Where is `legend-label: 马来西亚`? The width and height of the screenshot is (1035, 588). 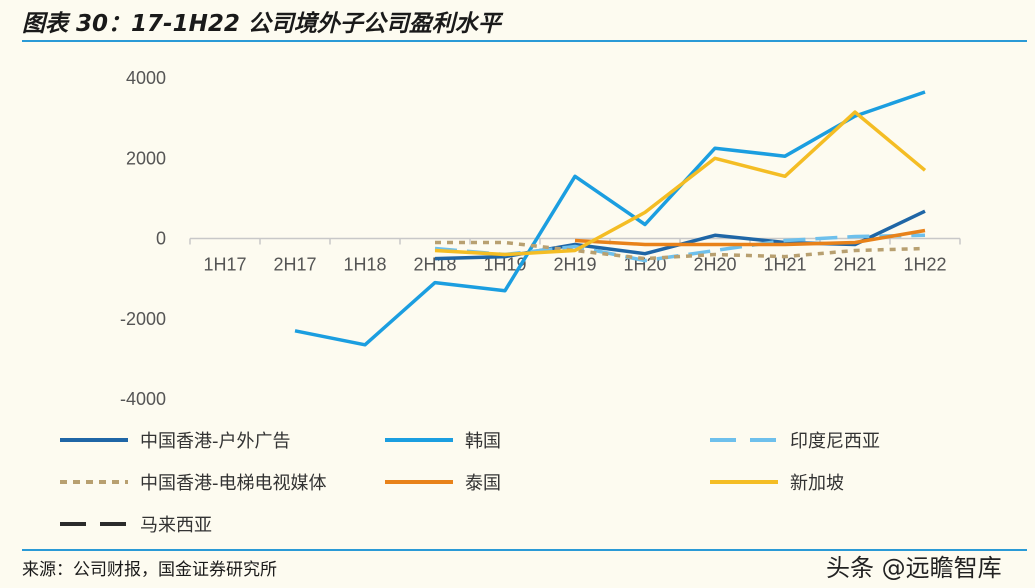 legend-label: 马来西亚 is located at coordinates (176, 525).